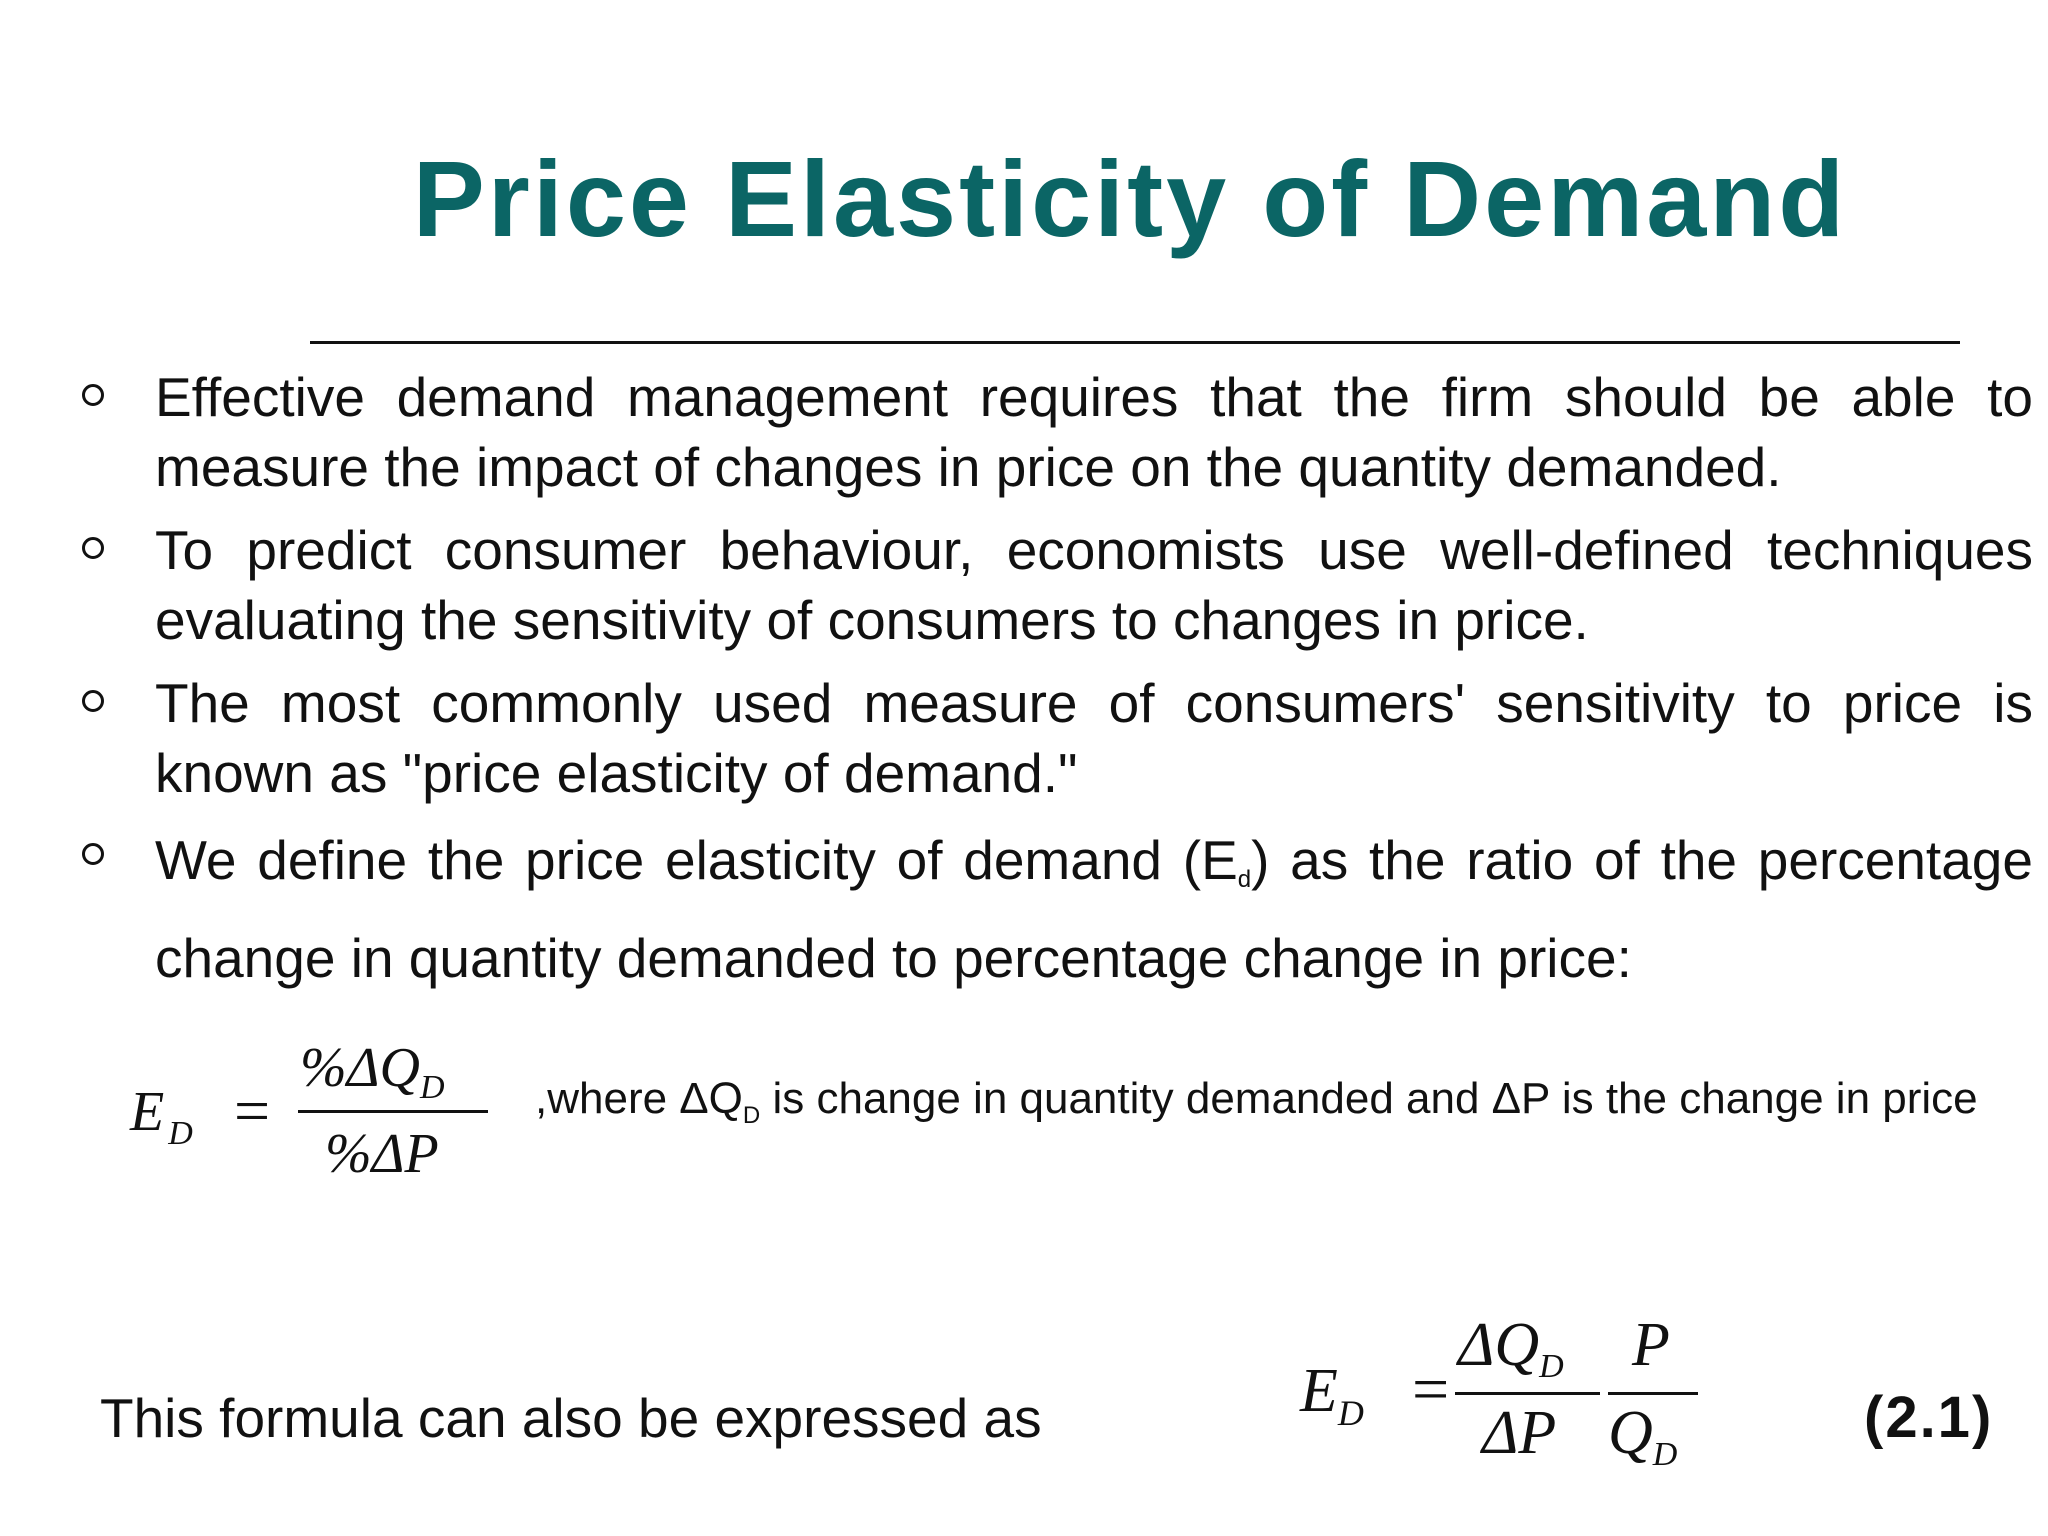 The image size is (2048, 1536). What do you see at coordinates (1244, 879) in the screenshot?
I see `bullet-subscript: d` at bounding box center [1244, 879].